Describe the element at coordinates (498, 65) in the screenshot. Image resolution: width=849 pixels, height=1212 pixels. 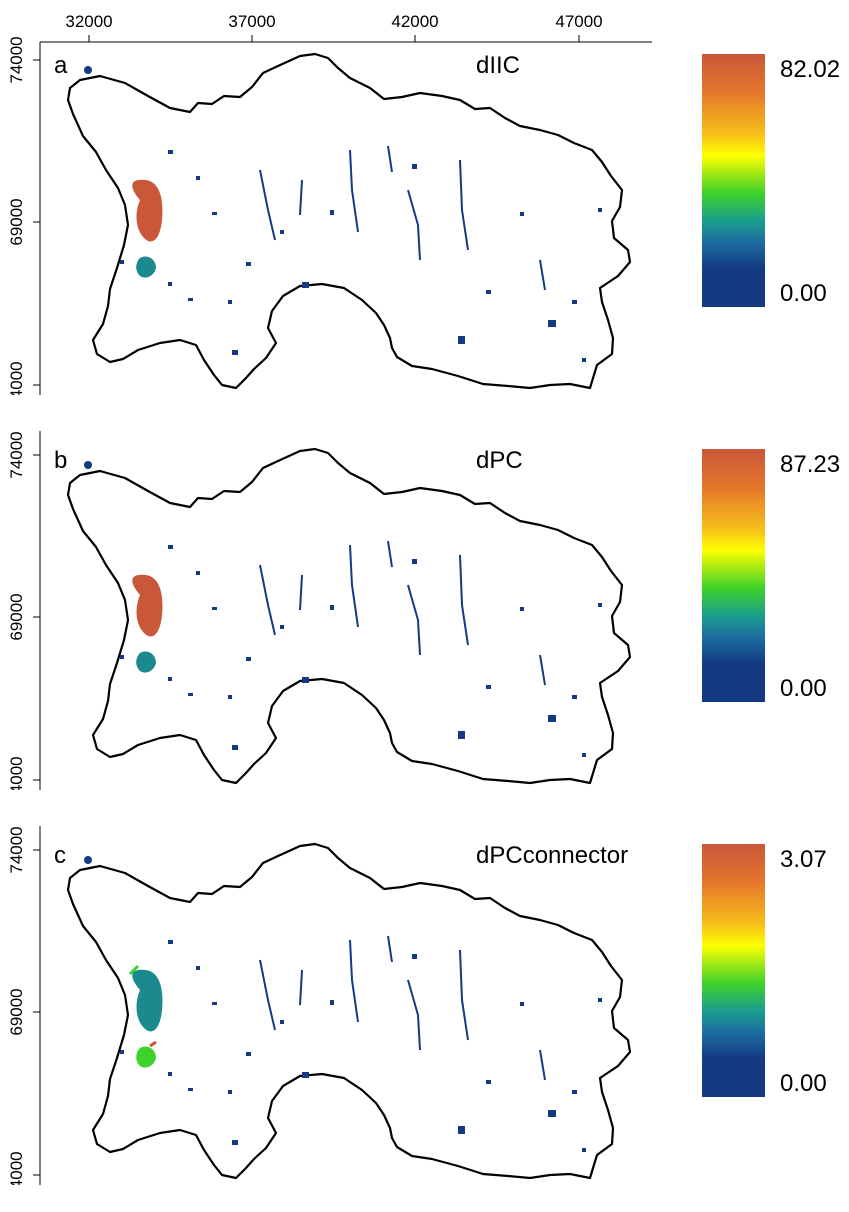
I see `panel-title: dIIC` at that location.